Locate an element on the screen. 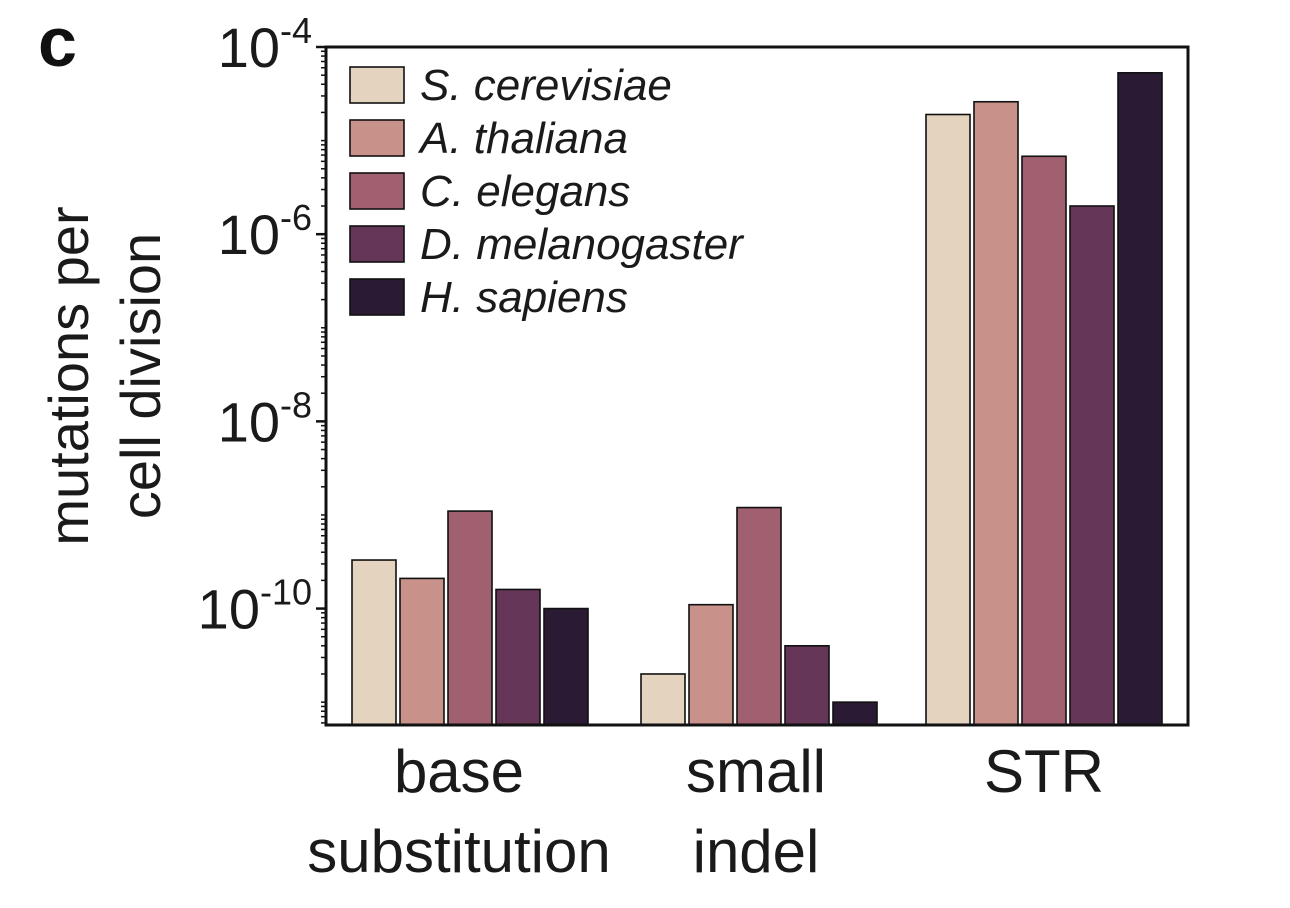 This screenshot has width=1290, height=908. x-category-label: base is located at coordinates (459, 771).